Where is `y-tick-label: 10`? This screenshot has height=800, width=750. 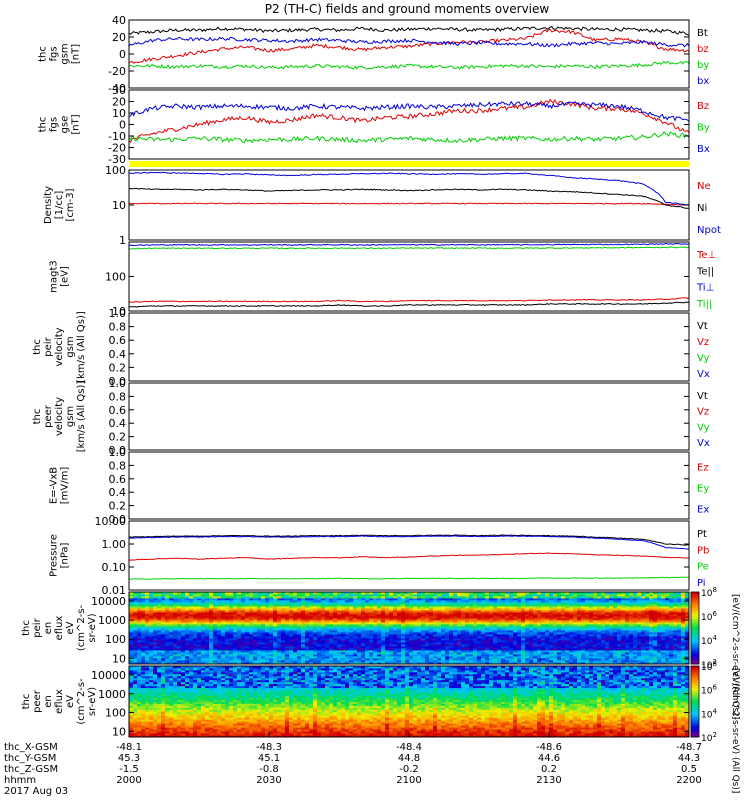 y-tick-label: 10 is located at coordinates (119, 205).